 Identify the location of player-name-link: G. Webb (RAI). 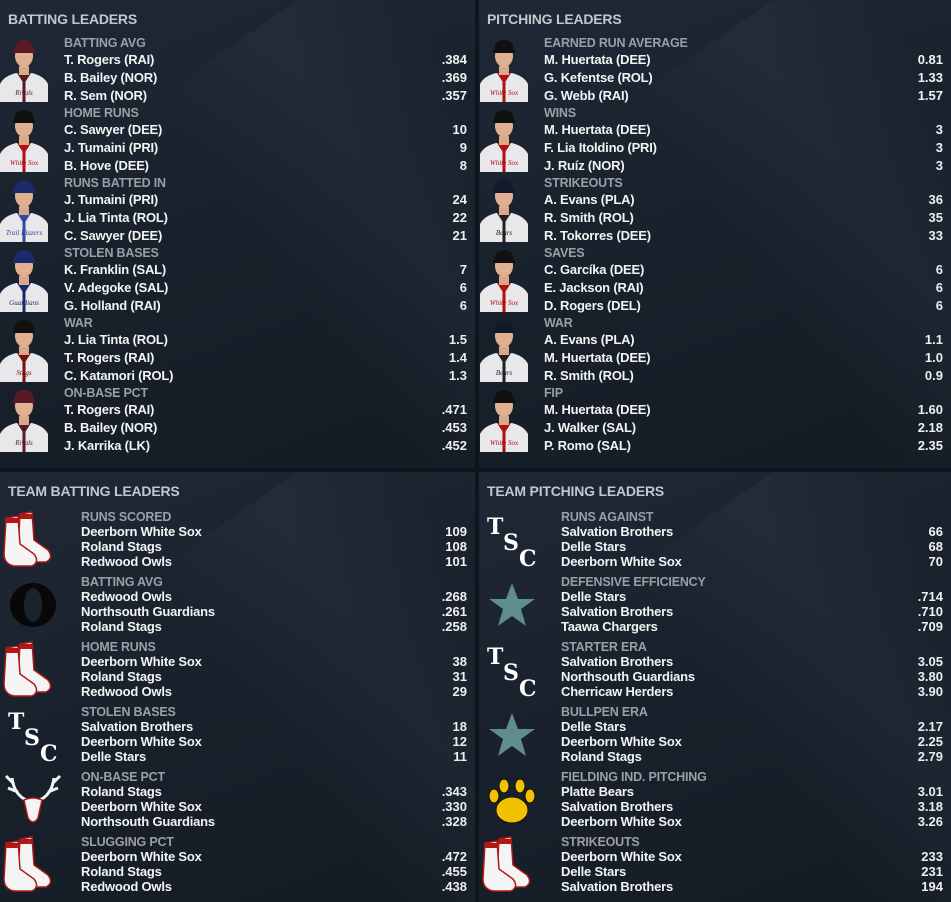
(586, 95).